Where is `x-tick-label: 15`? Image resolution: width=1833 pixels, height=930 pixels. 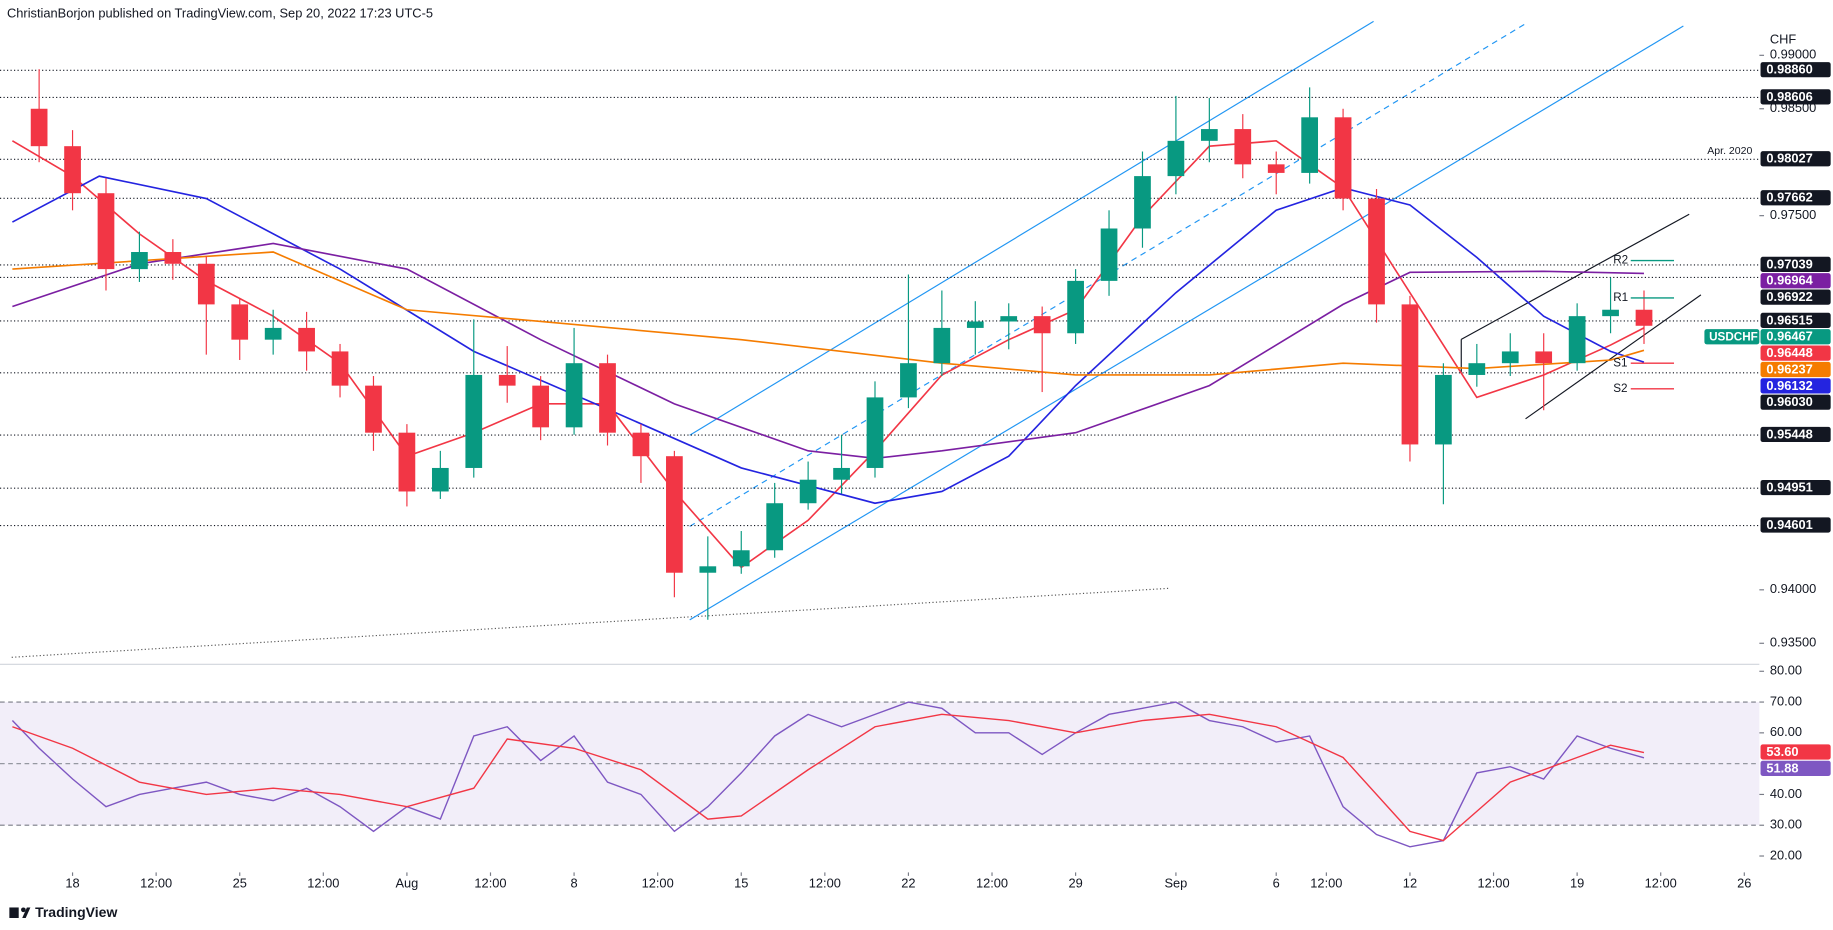
x-tick-label: 15 is located at coordinates (741, 882).